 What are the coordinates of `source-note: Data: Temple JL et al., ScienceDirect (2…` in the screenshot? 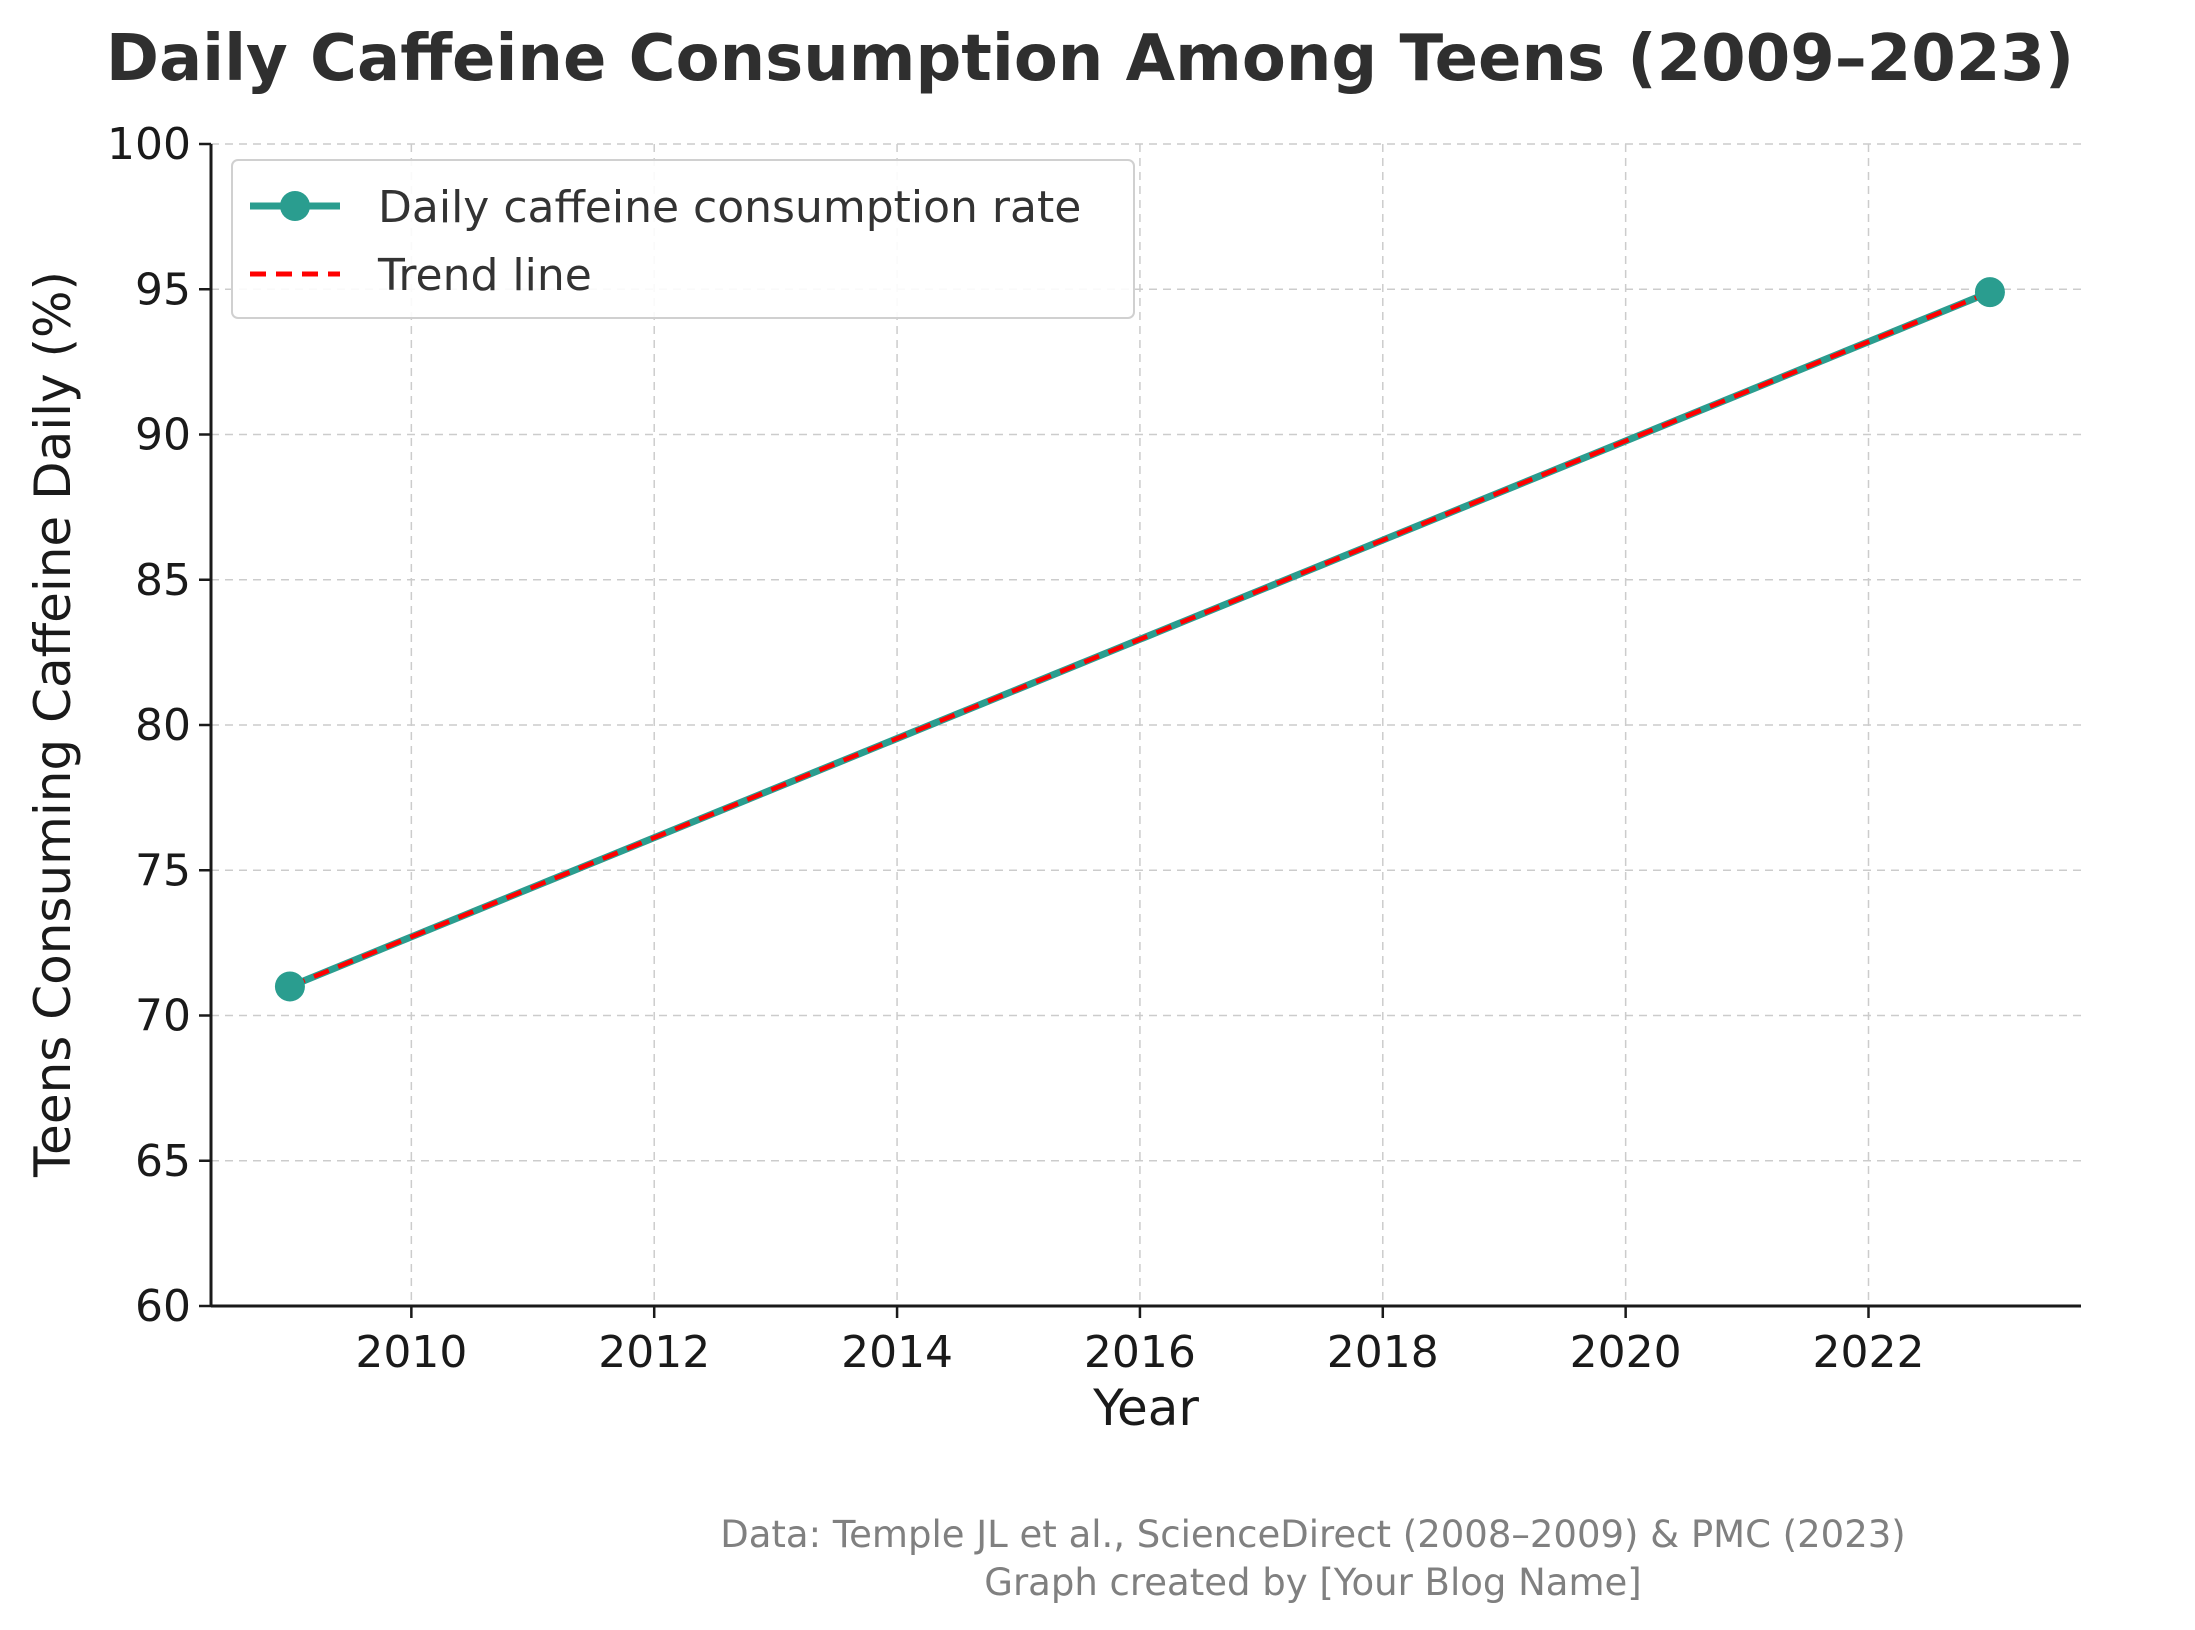 It's located at (1312, 1534).